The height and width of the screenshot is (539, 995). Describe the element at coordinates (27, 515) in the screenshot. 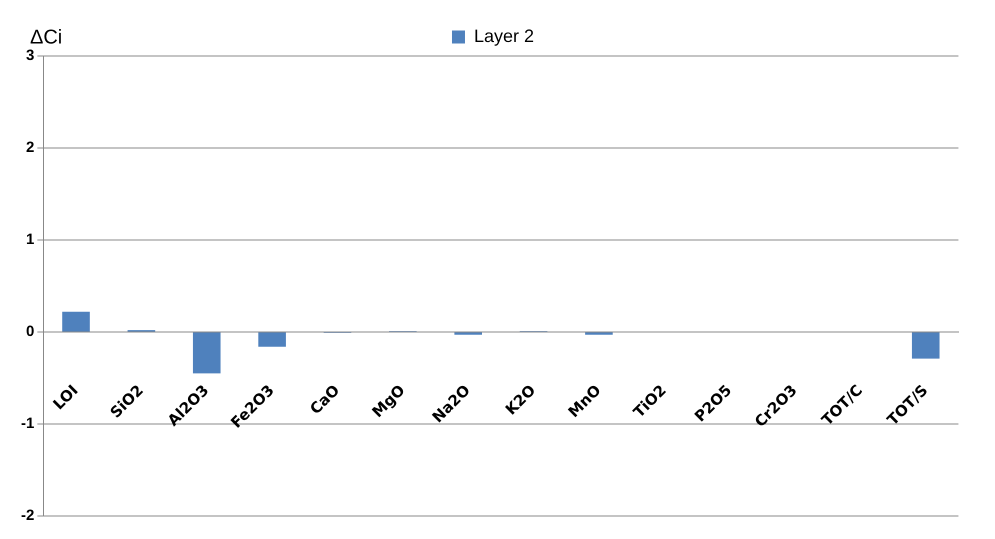

I see `y-tick-label: -2` at that location.